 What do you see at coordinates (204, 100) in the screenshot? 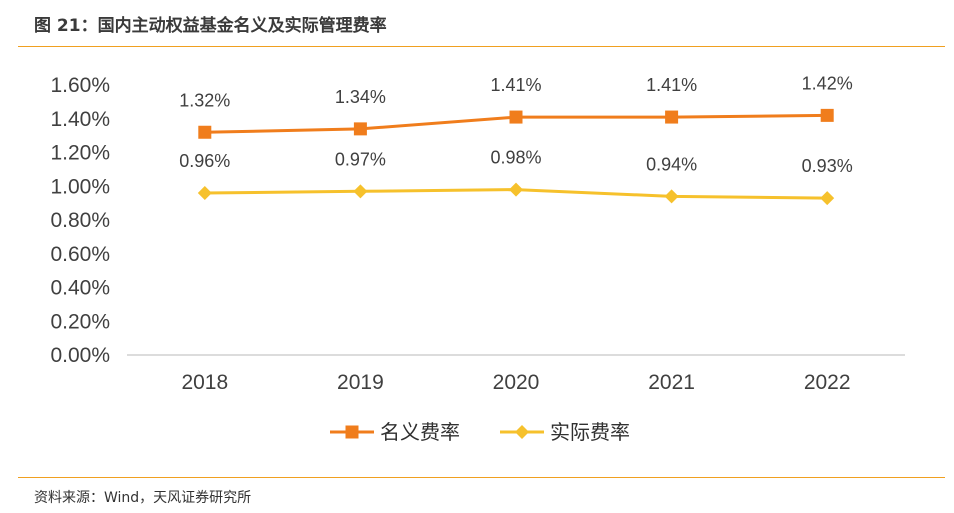
I see `data-label: 1.32%` at bounding box center [204, 100].